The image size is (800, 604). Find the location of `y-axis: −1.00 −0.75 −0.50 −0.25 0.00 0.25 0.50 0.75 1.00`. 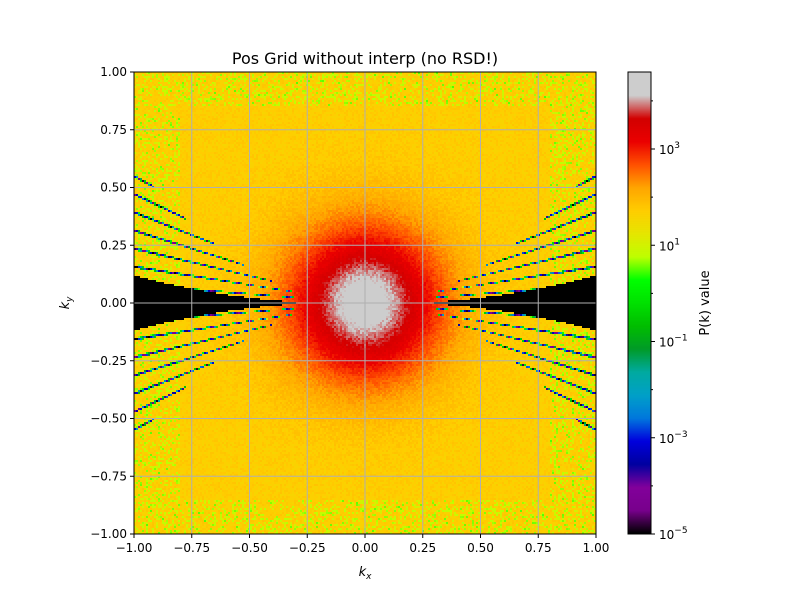

y-axis: −1.00 −0.75 −0.50 −0.25 0.00 0.25 0.50 0.75 1.00 is located at coordinates (112, 303).